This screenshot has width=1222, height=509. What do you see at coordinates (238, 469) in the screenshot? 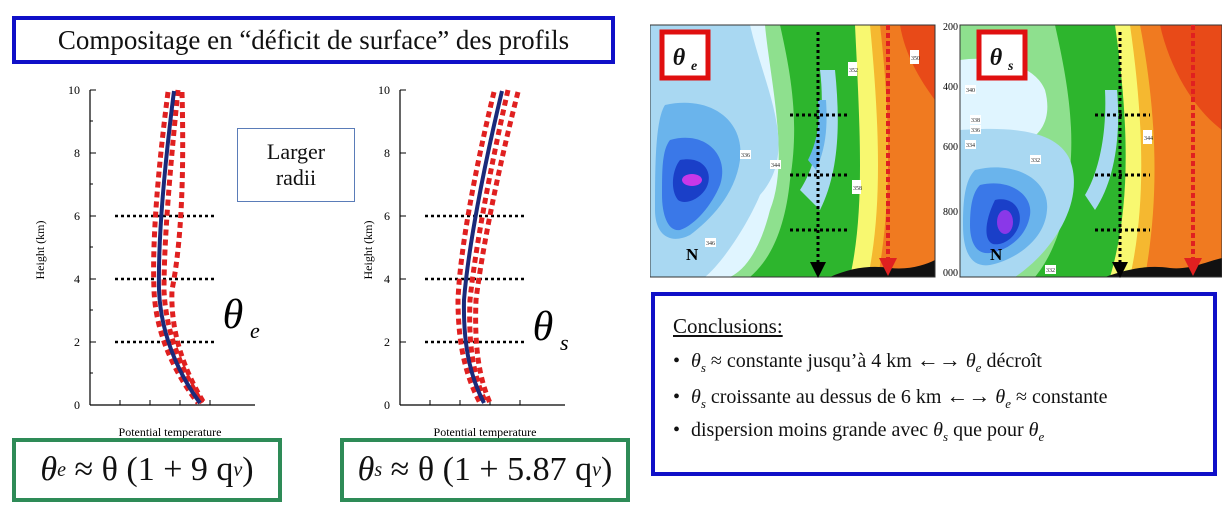
I see `formula-rhs-sub: v` at bounding box center [238, 469].